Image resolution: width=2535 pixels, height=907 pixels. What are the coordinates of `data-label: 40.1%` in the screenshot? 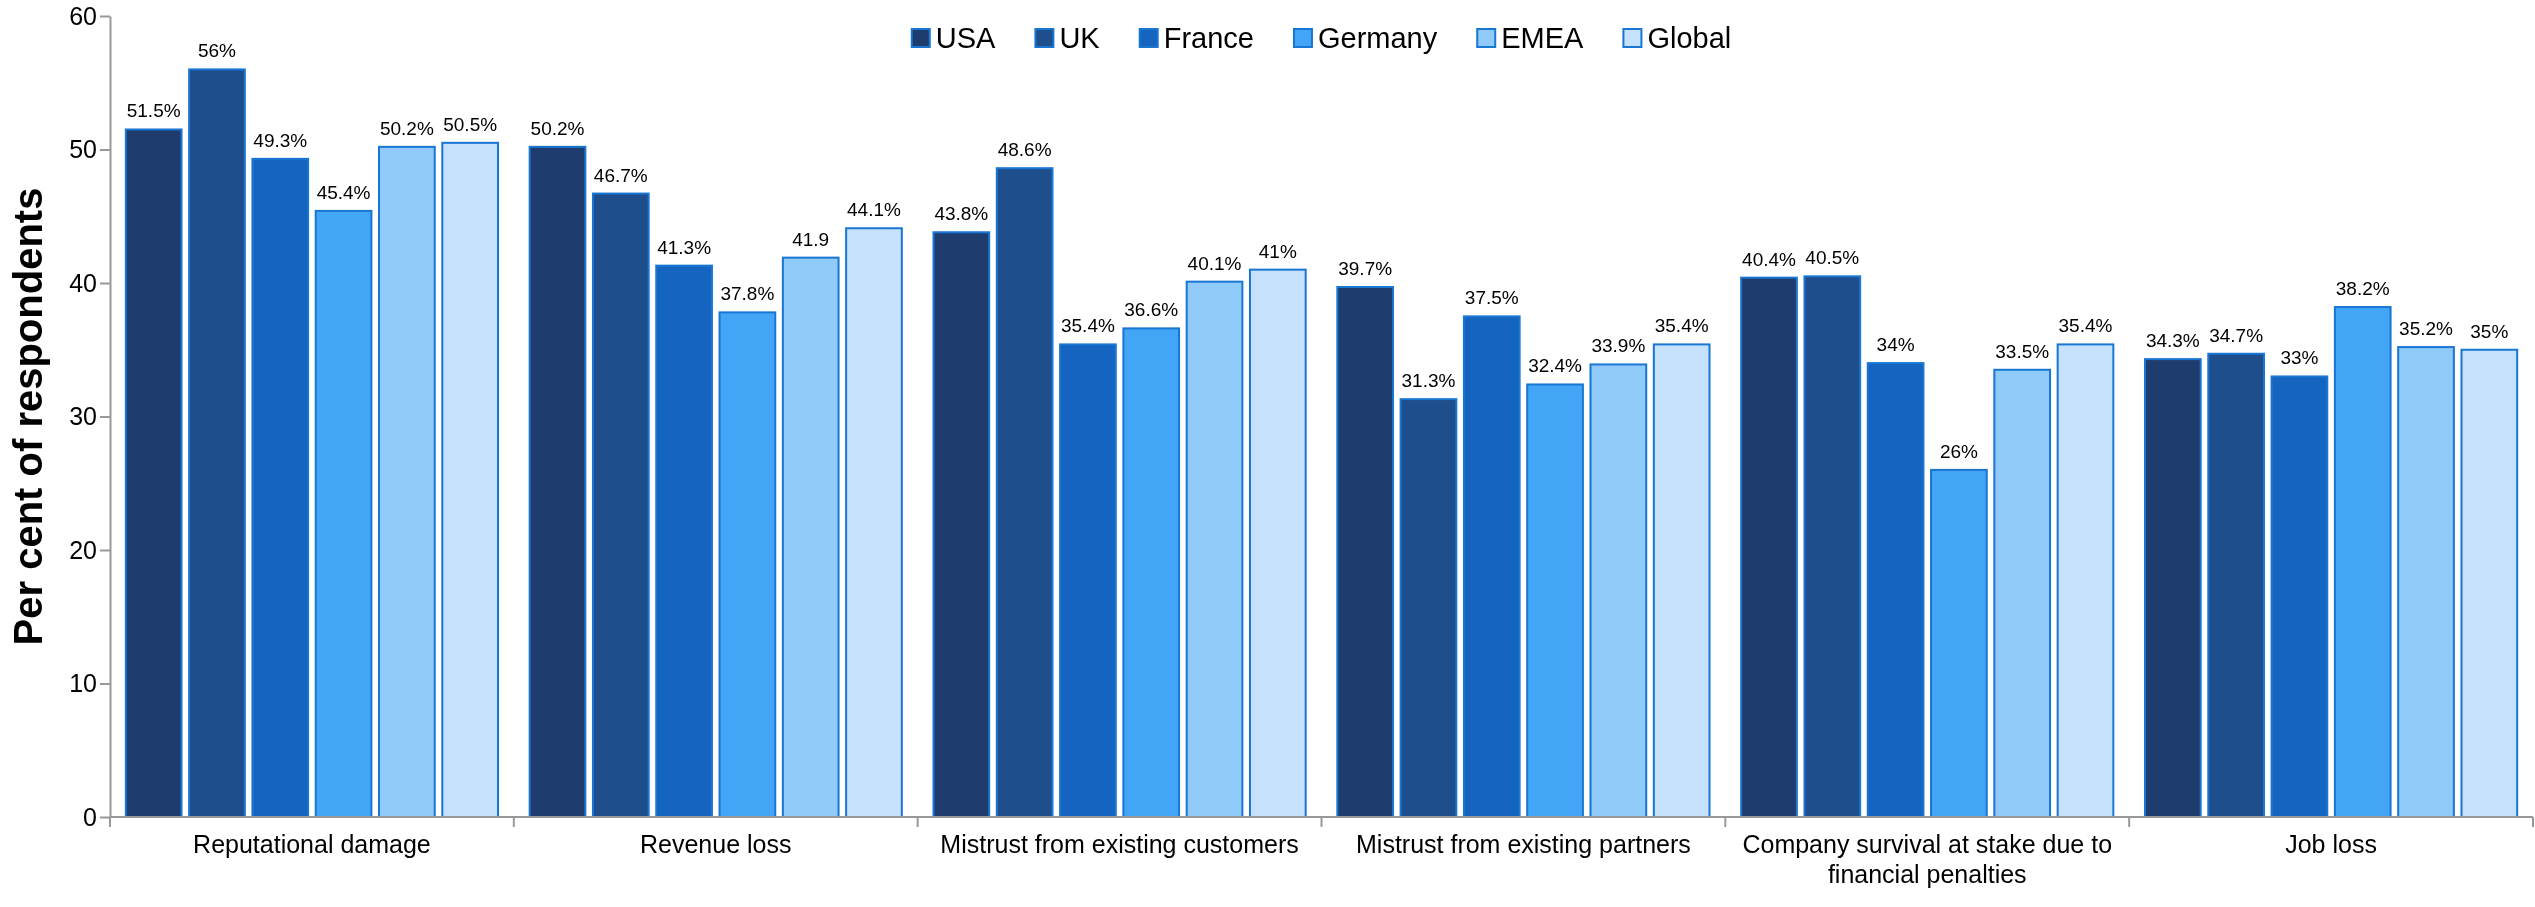 It's located at (1214, 263).